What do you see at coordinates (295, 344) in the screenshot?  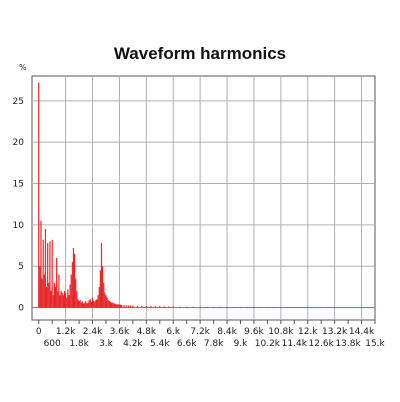 I see `x-tick-label: 11.4k` at bounding box center [295, 344].